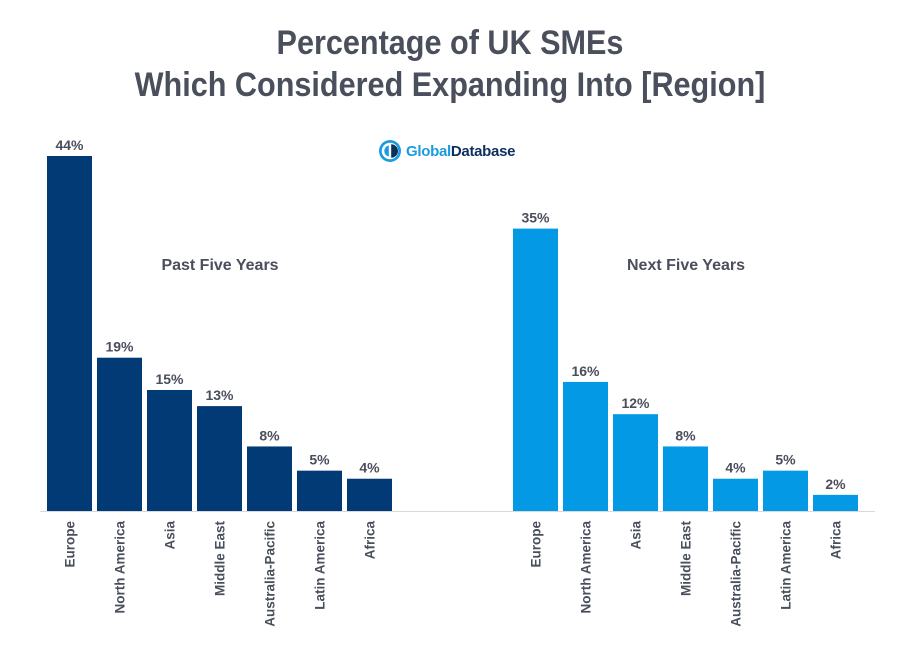 The width and height of the screenshot is (900, 668). I want to click on category-label-past-asia: Asia, so click(170, 535).